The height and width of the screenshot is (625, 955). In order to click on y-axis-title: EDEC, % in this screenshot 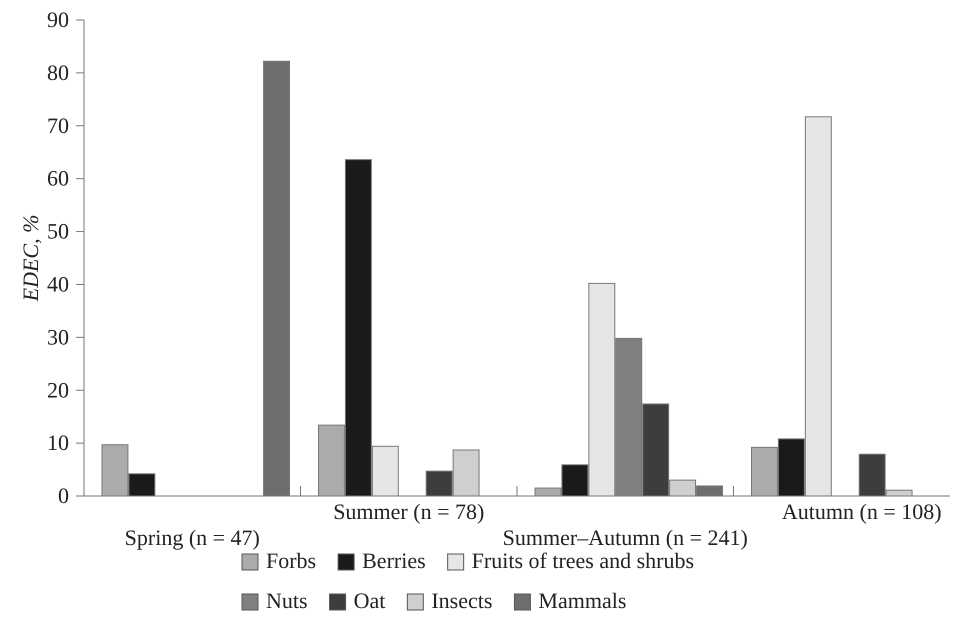, I will do `click(30, 258)`.